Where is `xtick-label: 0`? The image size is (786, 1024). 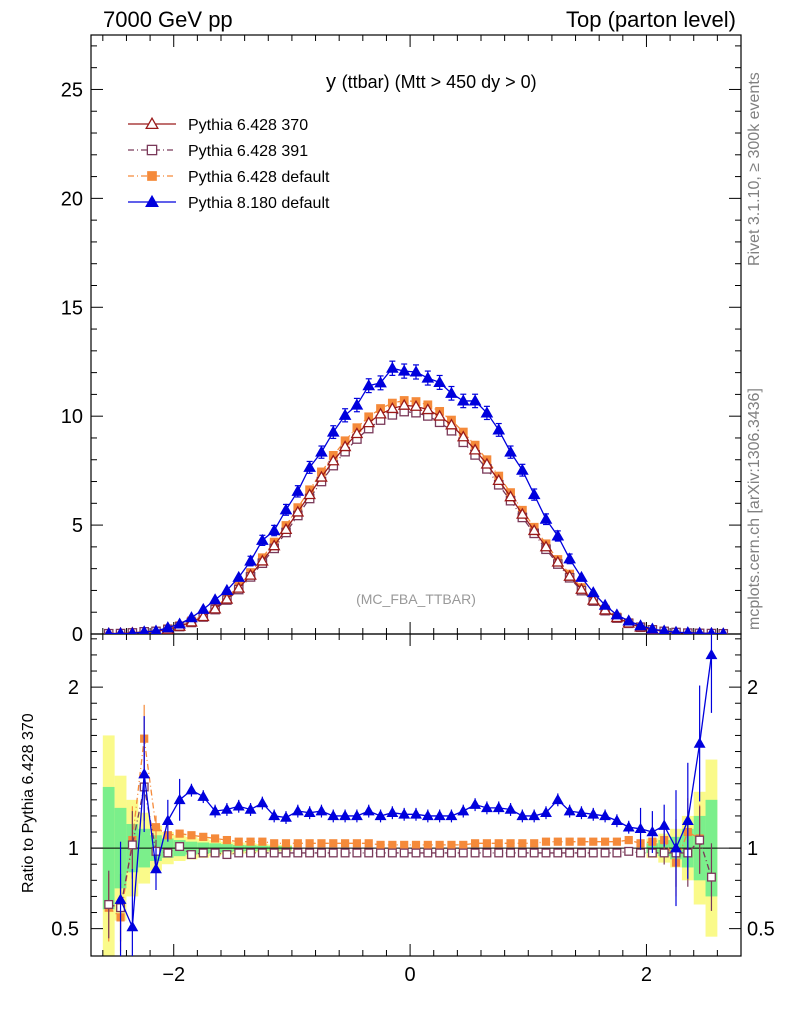 xtick-label: 0 is located at coordinates (410, 975).